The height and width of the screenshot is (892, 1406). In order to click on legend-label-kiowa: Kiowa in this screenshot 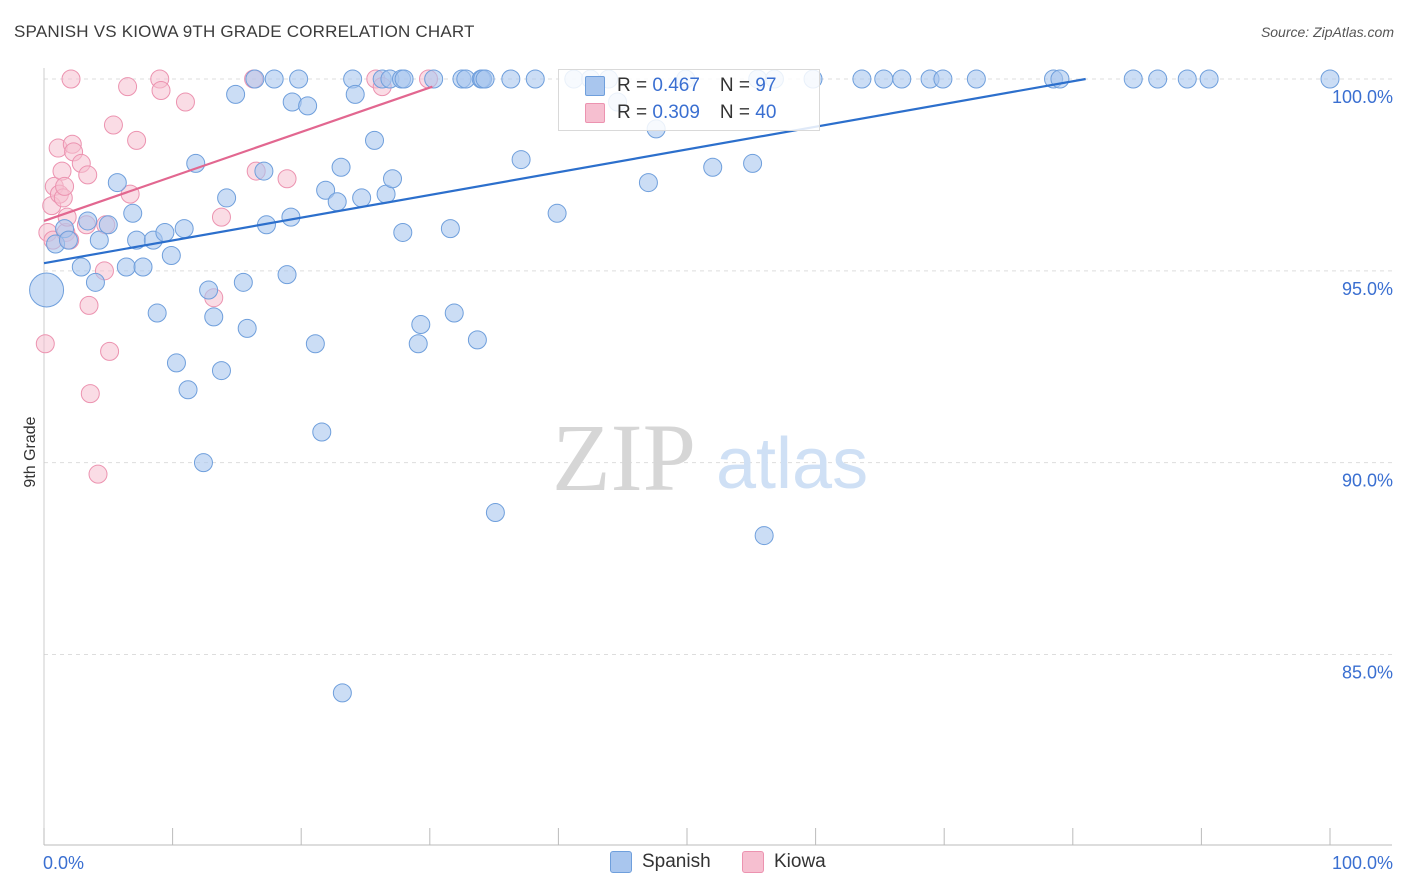, I will do `click(800, 861)`.